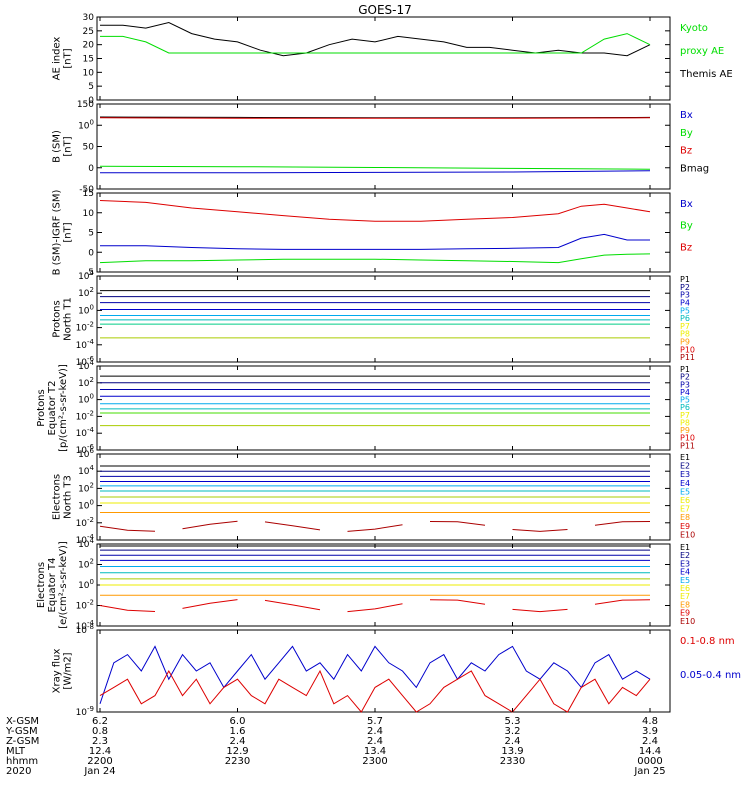 Image resolution: width=750 pixels, height=804 pixels. Describe the element at coordinates (694, 28) in the screenshot. I see `legend-entry: Kyoto` at that location.